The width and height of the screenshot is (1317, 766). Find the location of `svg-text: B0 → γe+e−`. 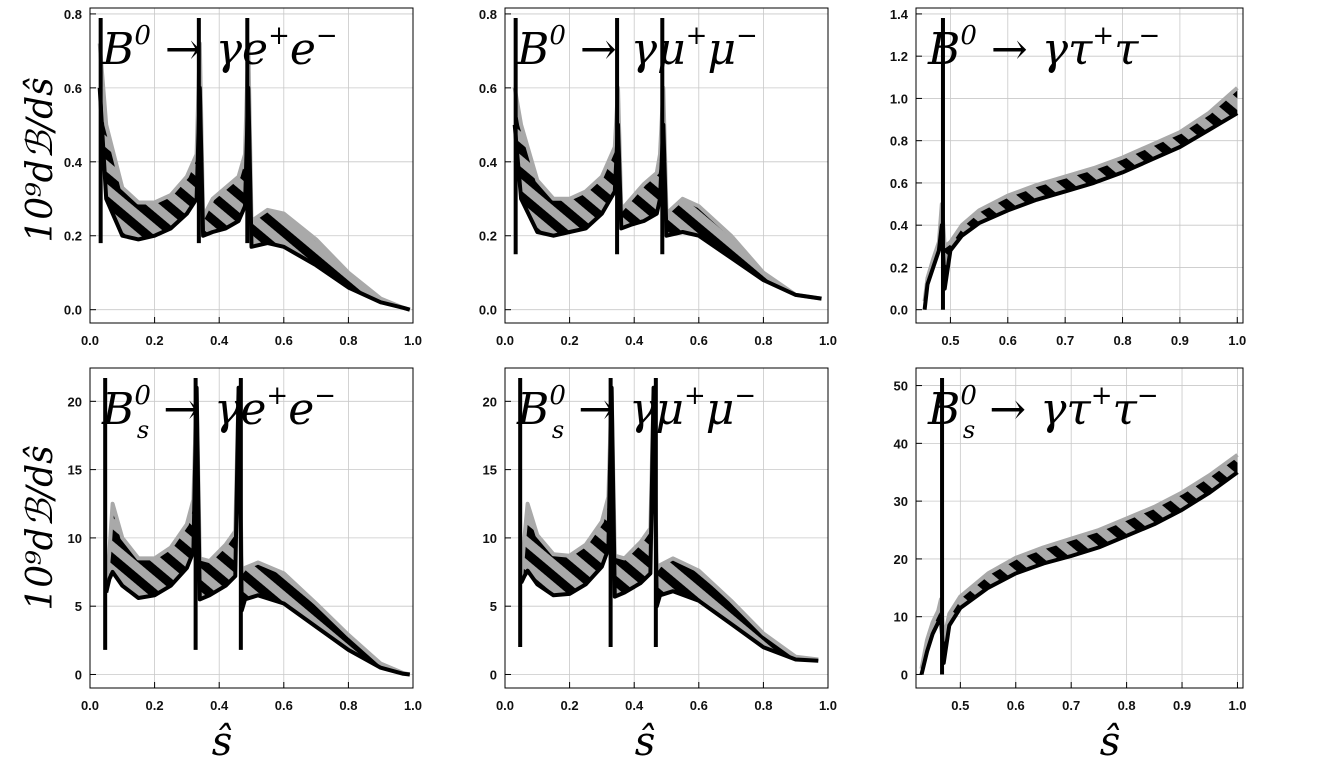

svg-text: B0 → γe+e− is located at coordinates (219, 48).